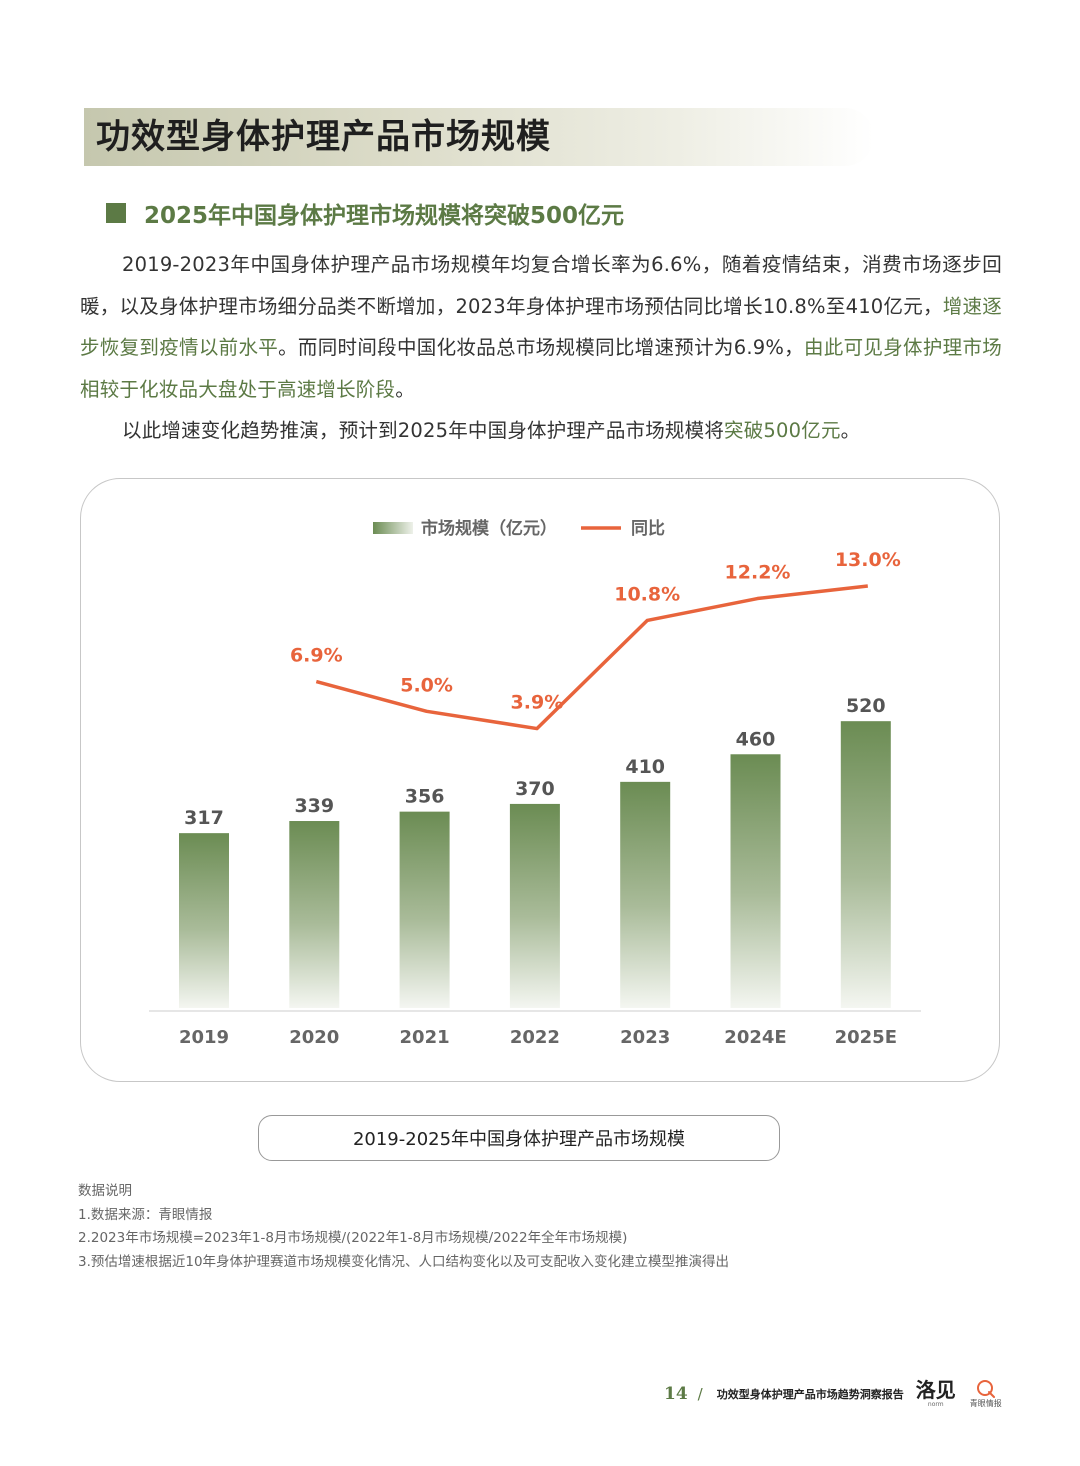 The height and width of the screenshot is (1466, 1080). What do you see at coordinates (424, 909) in the screenshot?
I see `bar-2021` at bounding box center [424, 909].